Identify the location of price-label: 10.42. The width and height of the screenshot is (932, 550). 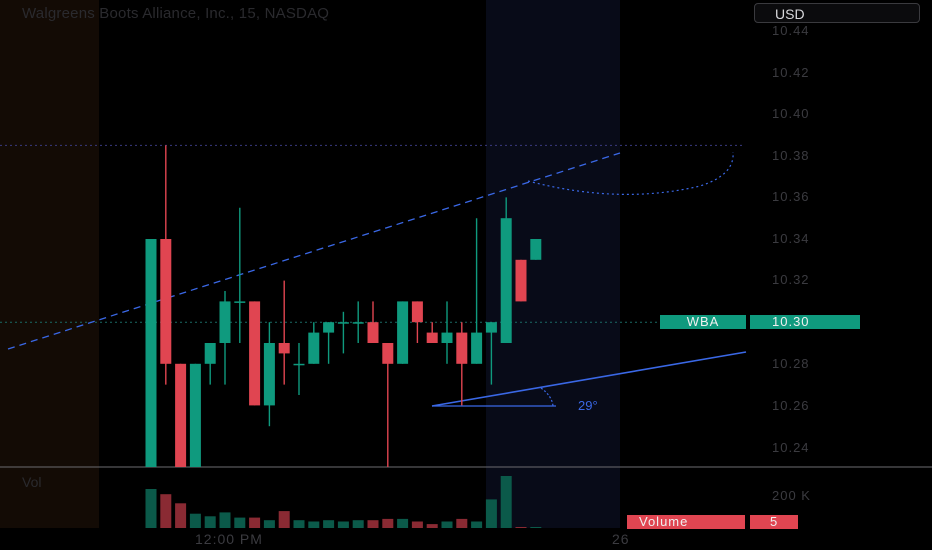
(791, 72).